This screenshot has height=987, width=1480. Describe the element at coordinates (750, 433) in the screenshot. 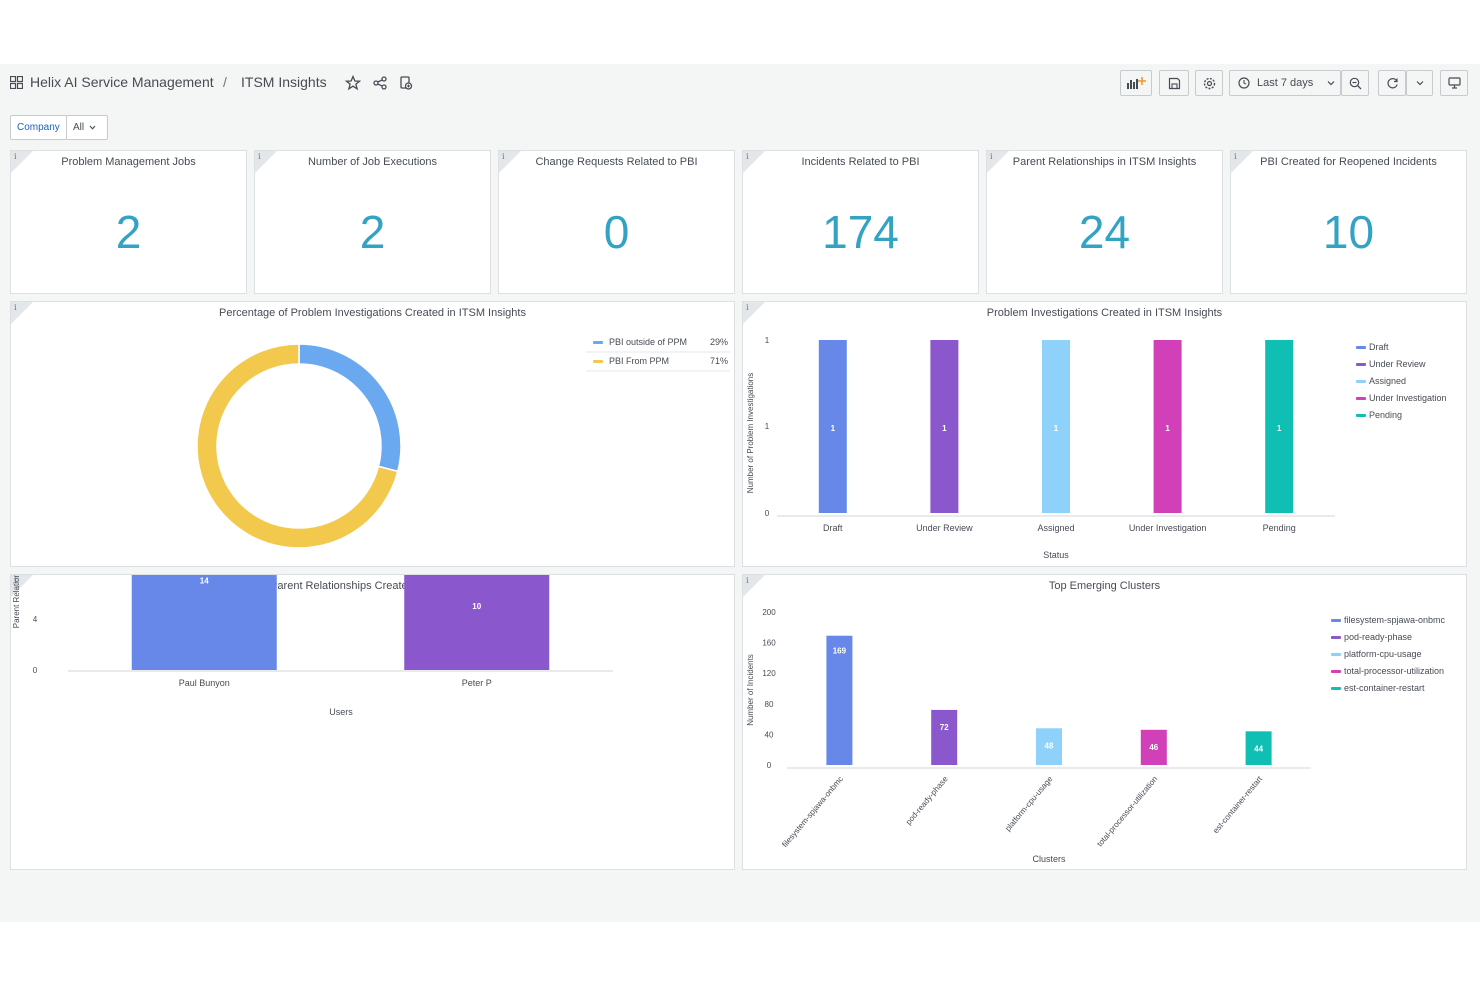

I see `y-axis-label: Number of Problem Investigations` at that location.